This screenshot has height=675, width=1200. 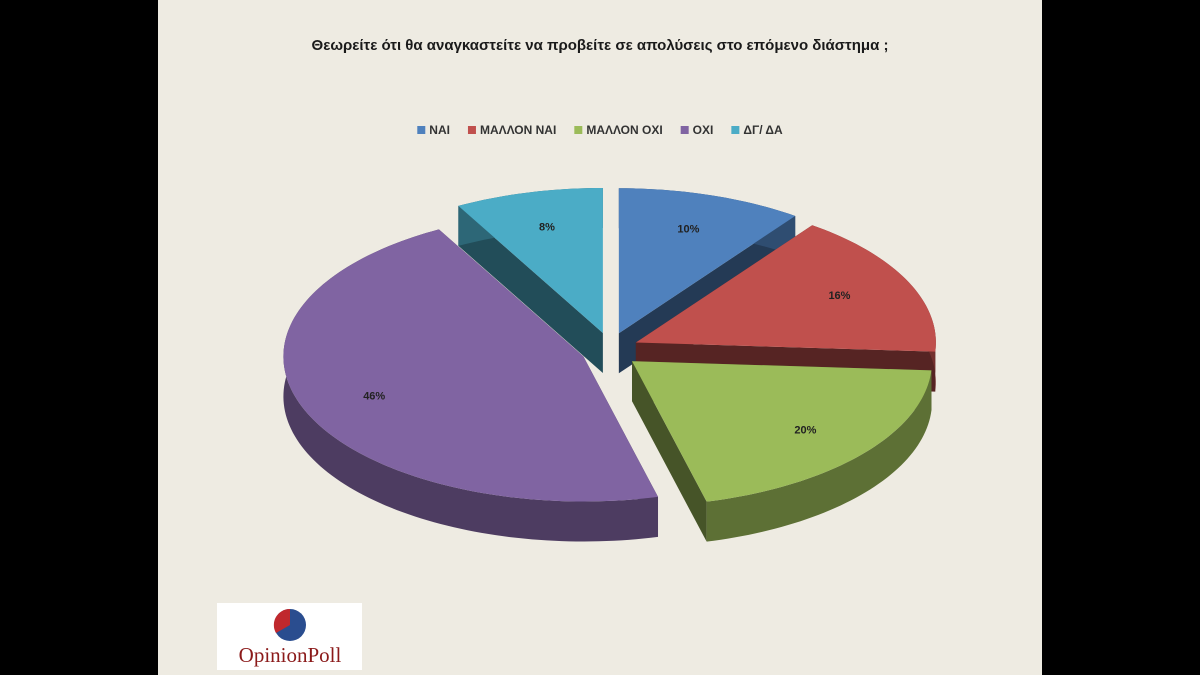 What do you see at coordinates (624, 130) in the screenshot?
I see `legend-label: ΜΑΛΛΟΝ ΟΧΙ` at bounding box center [624, 130].